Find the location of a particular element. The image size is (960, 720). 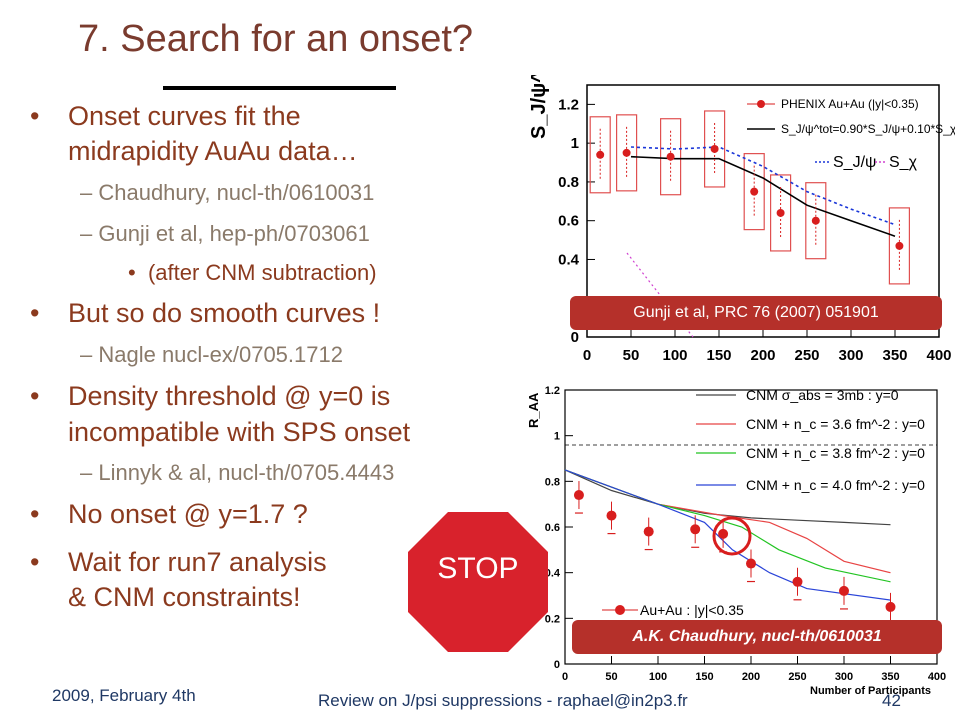

page-number: 42 is located at coordinates (891, 700).